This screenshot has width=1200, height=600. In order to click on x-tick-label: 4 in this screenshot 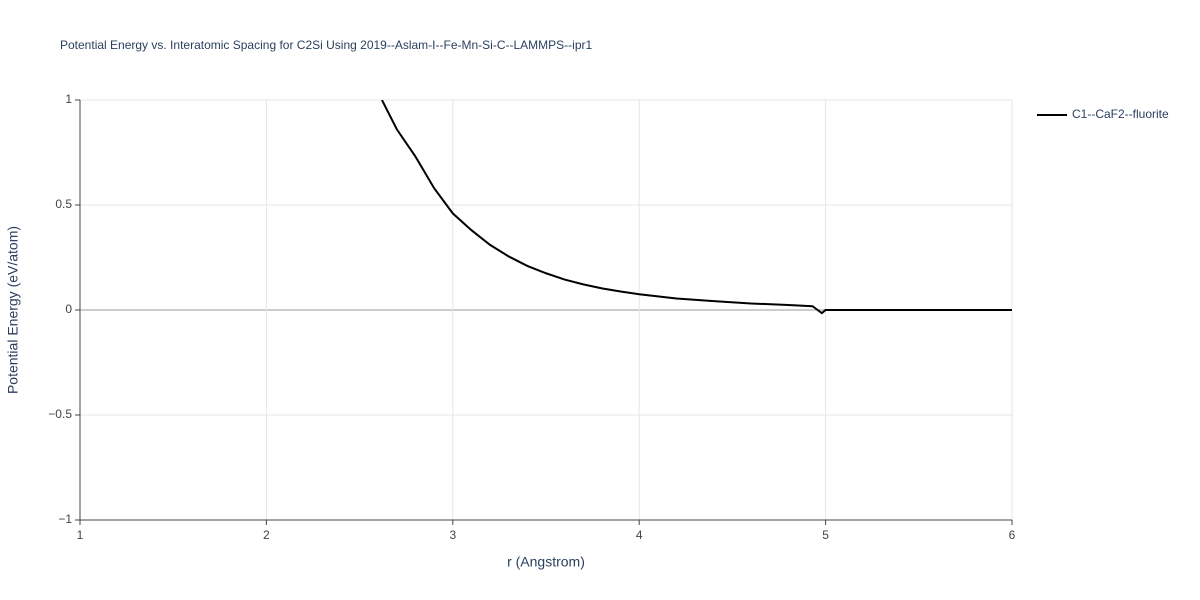, I will do `click(639, 535)`.